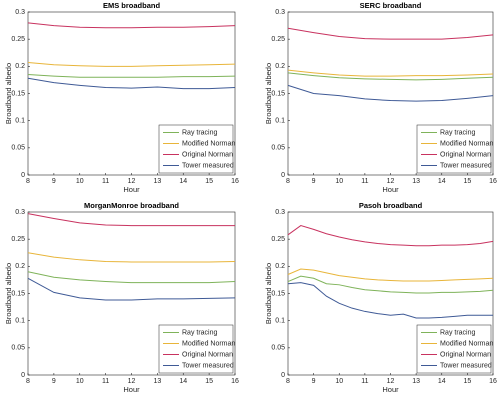 This screenshot has height=400, width=500. Describe the element at coordinates (131, 205) in the screenshot. I see `chart-title: MorganMonroe broadband` at that location.